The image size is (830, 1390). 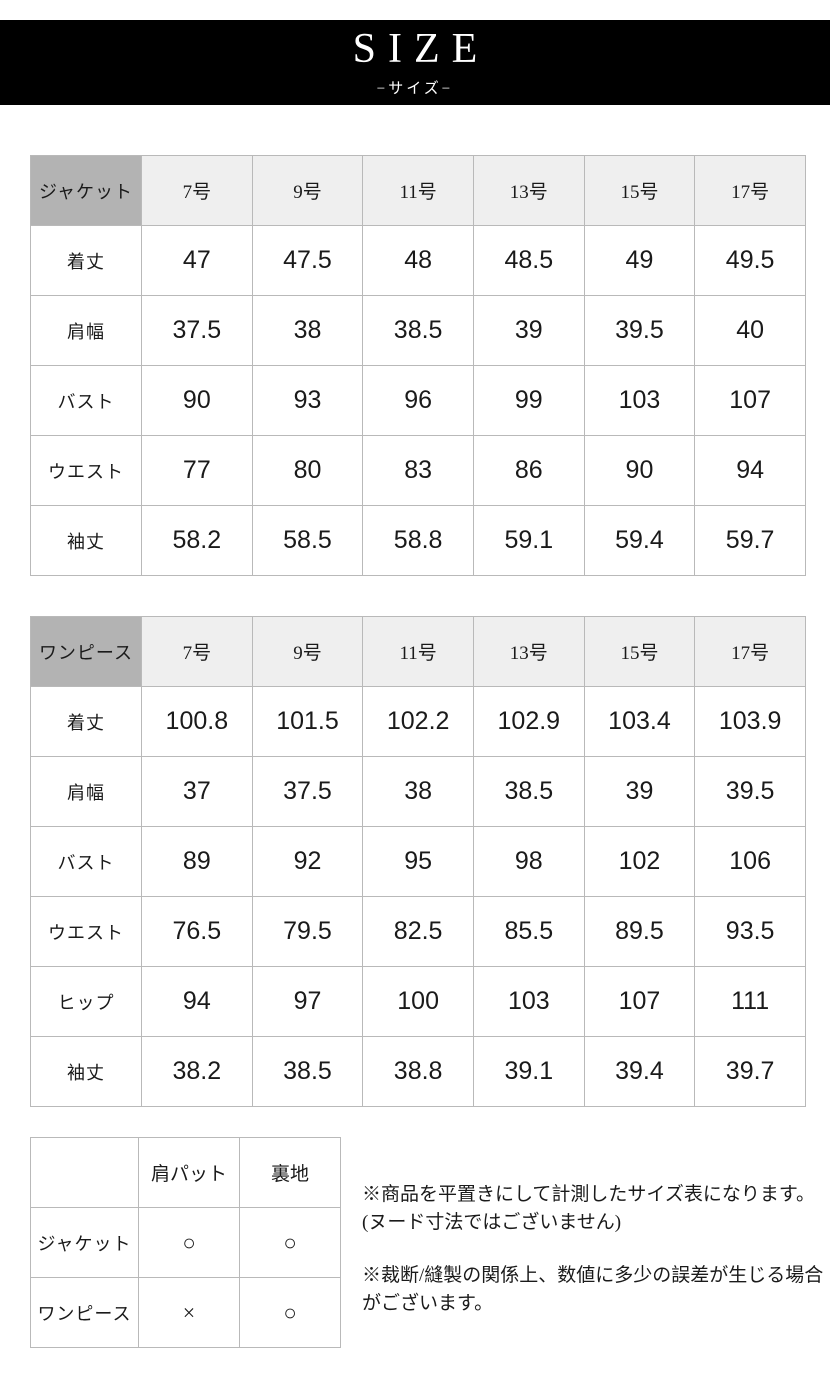 What do you see at coordinates (750, 1001) in the screenshot?
I see `measurement-value: 111` at bounding box center [750, 1001].